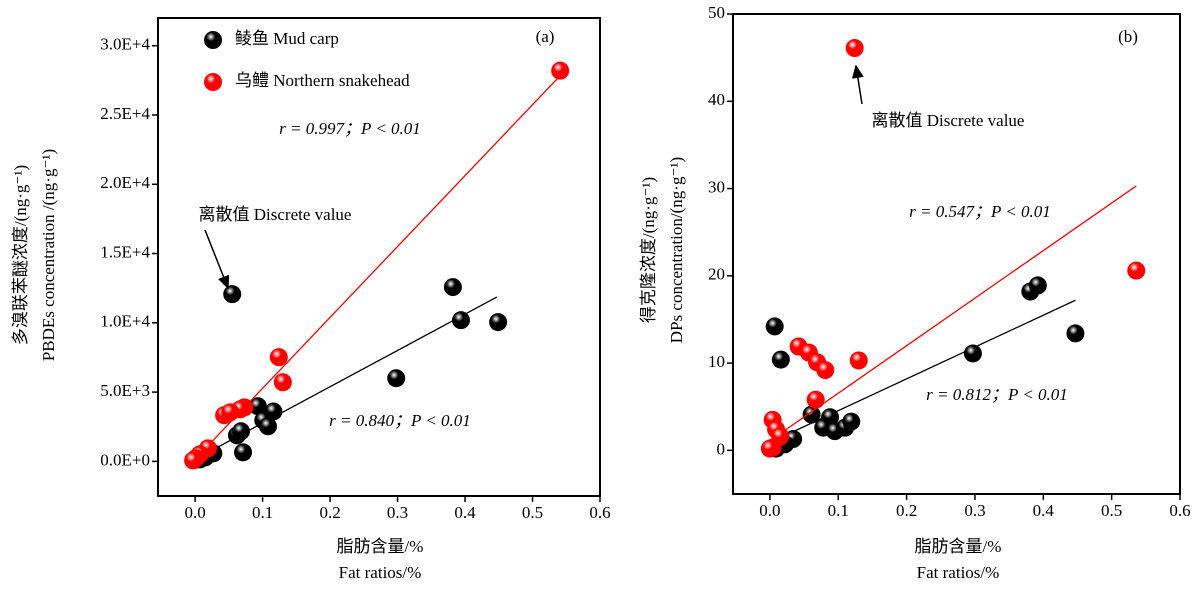 The width and height of the screenshot is (1203, 589). What do you see at coordinates (400, 420) in the screenshot?
I see `annotation: r = 0.840；P < 0.01` at bounding box center [400, 420].